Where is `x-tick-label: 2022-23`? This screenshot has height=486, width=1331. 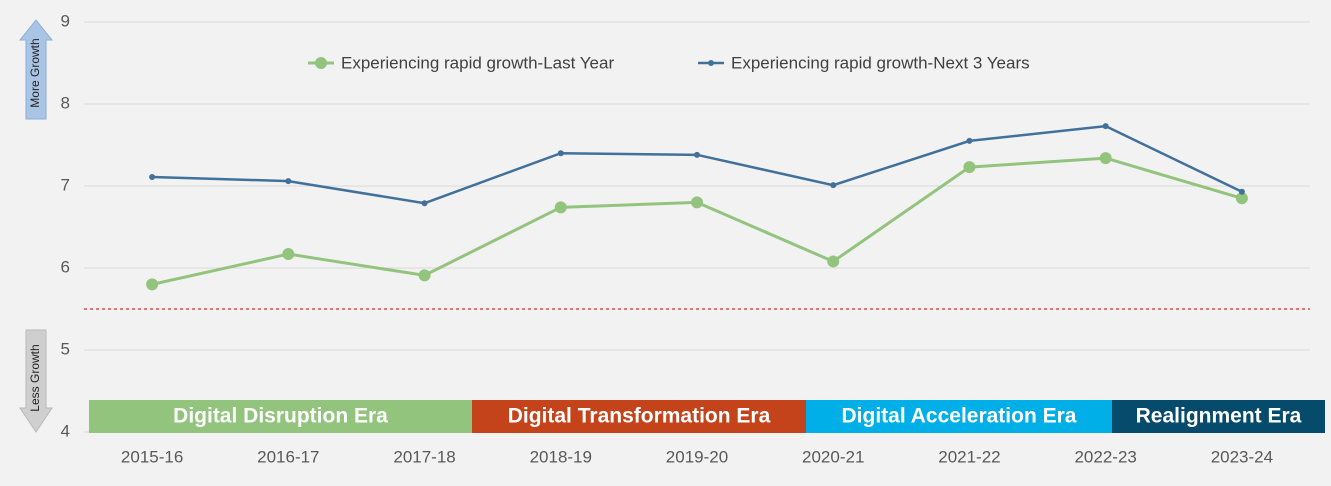
x-tick-label: 2022-23 is located at coordinates (1105, 456).